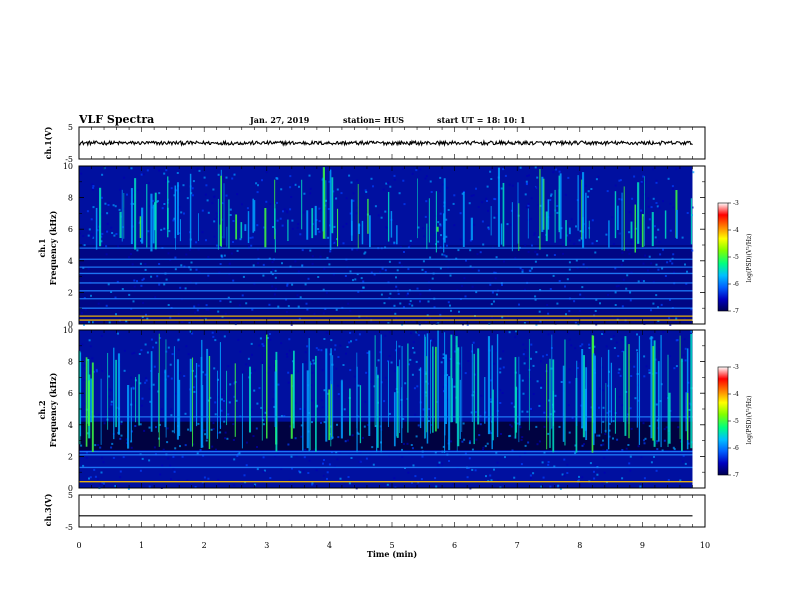 Image resolution: width=792 pixels, height=616 pixels. I want to click on sp1-ylabel-frequency: Frequency (kHz), so click(53, 247).